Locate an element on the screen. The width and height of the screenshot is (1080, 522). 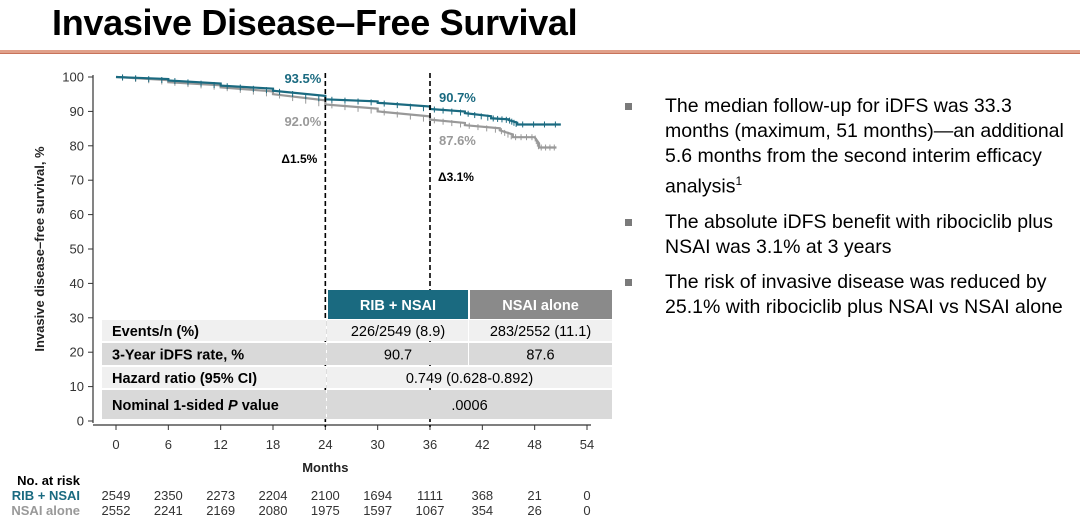
table-cell-value: 87.6 is located at coordinates (540, 356).